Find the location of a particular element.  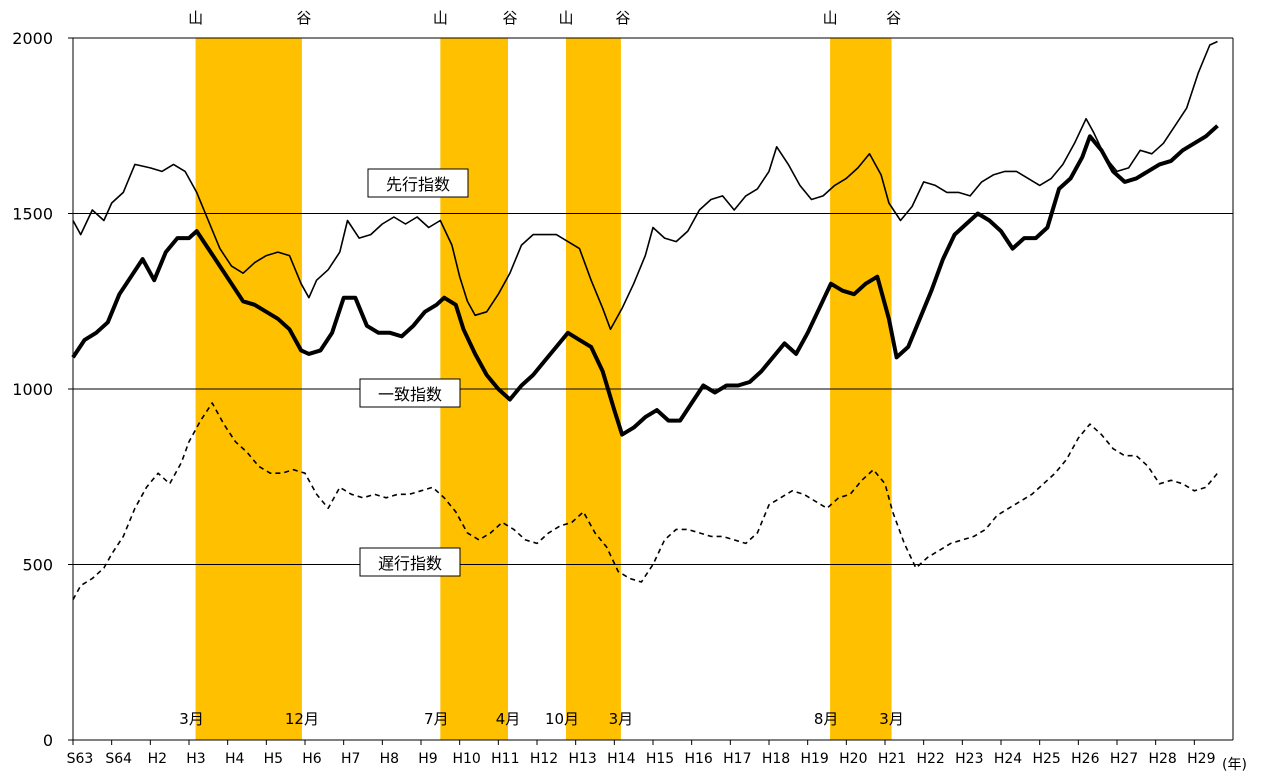

y-tick-label: 2000 is located at coordinates (32, 38).